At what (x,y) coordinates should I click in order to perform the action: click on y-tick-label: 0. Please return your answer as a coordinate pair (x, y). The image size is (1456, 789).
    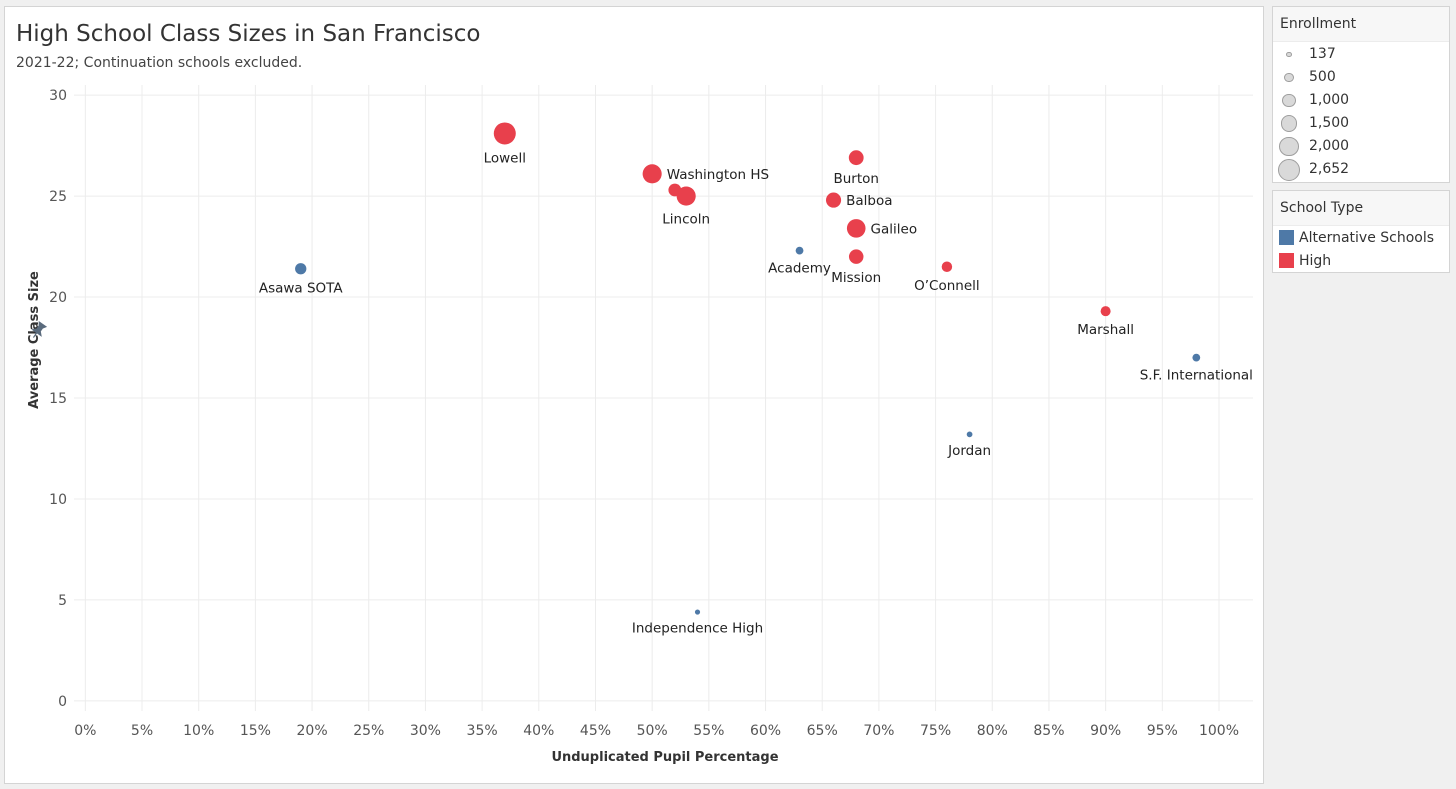
    Looking at the image, I should click on (62, 702).